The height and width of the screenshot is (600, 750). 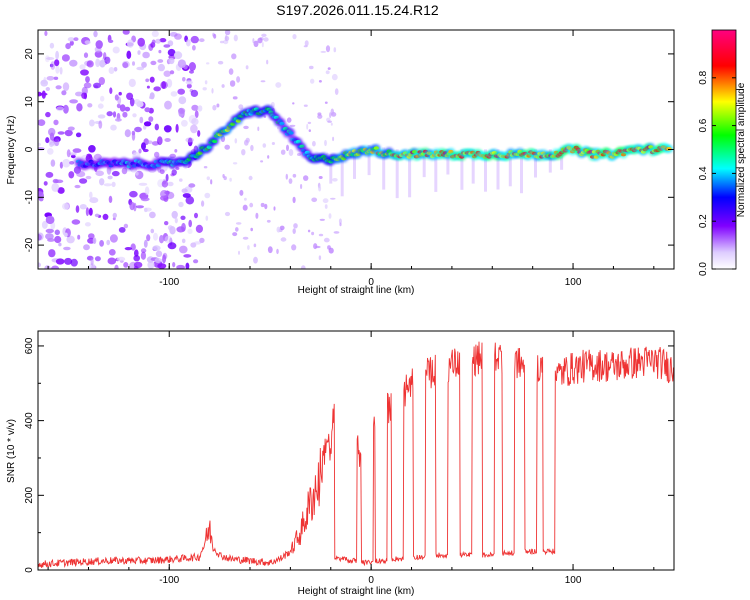 What do you see at coordinates (215, 141) in the screenshot?
I see `ridge-core` at bounding box center [215, 141].